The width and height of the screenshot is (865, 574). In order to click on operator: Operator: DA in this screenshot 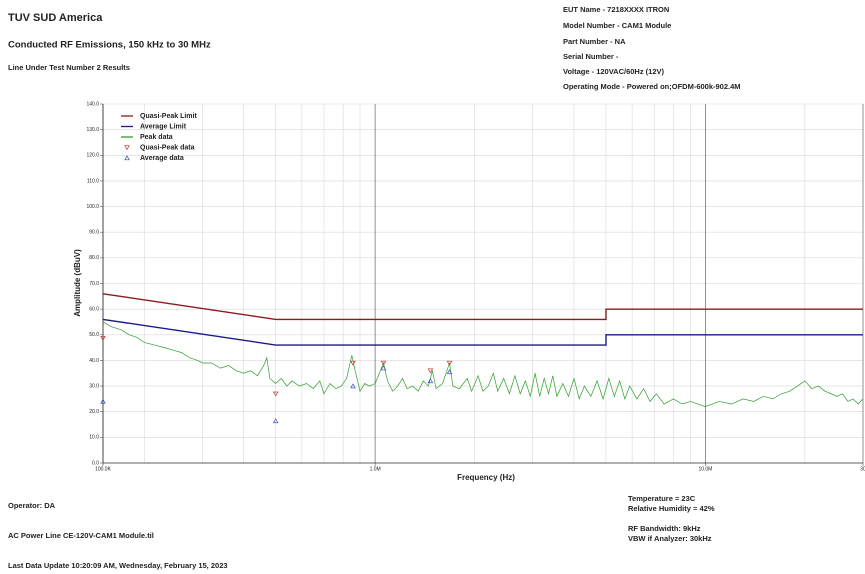, I will do `click(32, 505)`.